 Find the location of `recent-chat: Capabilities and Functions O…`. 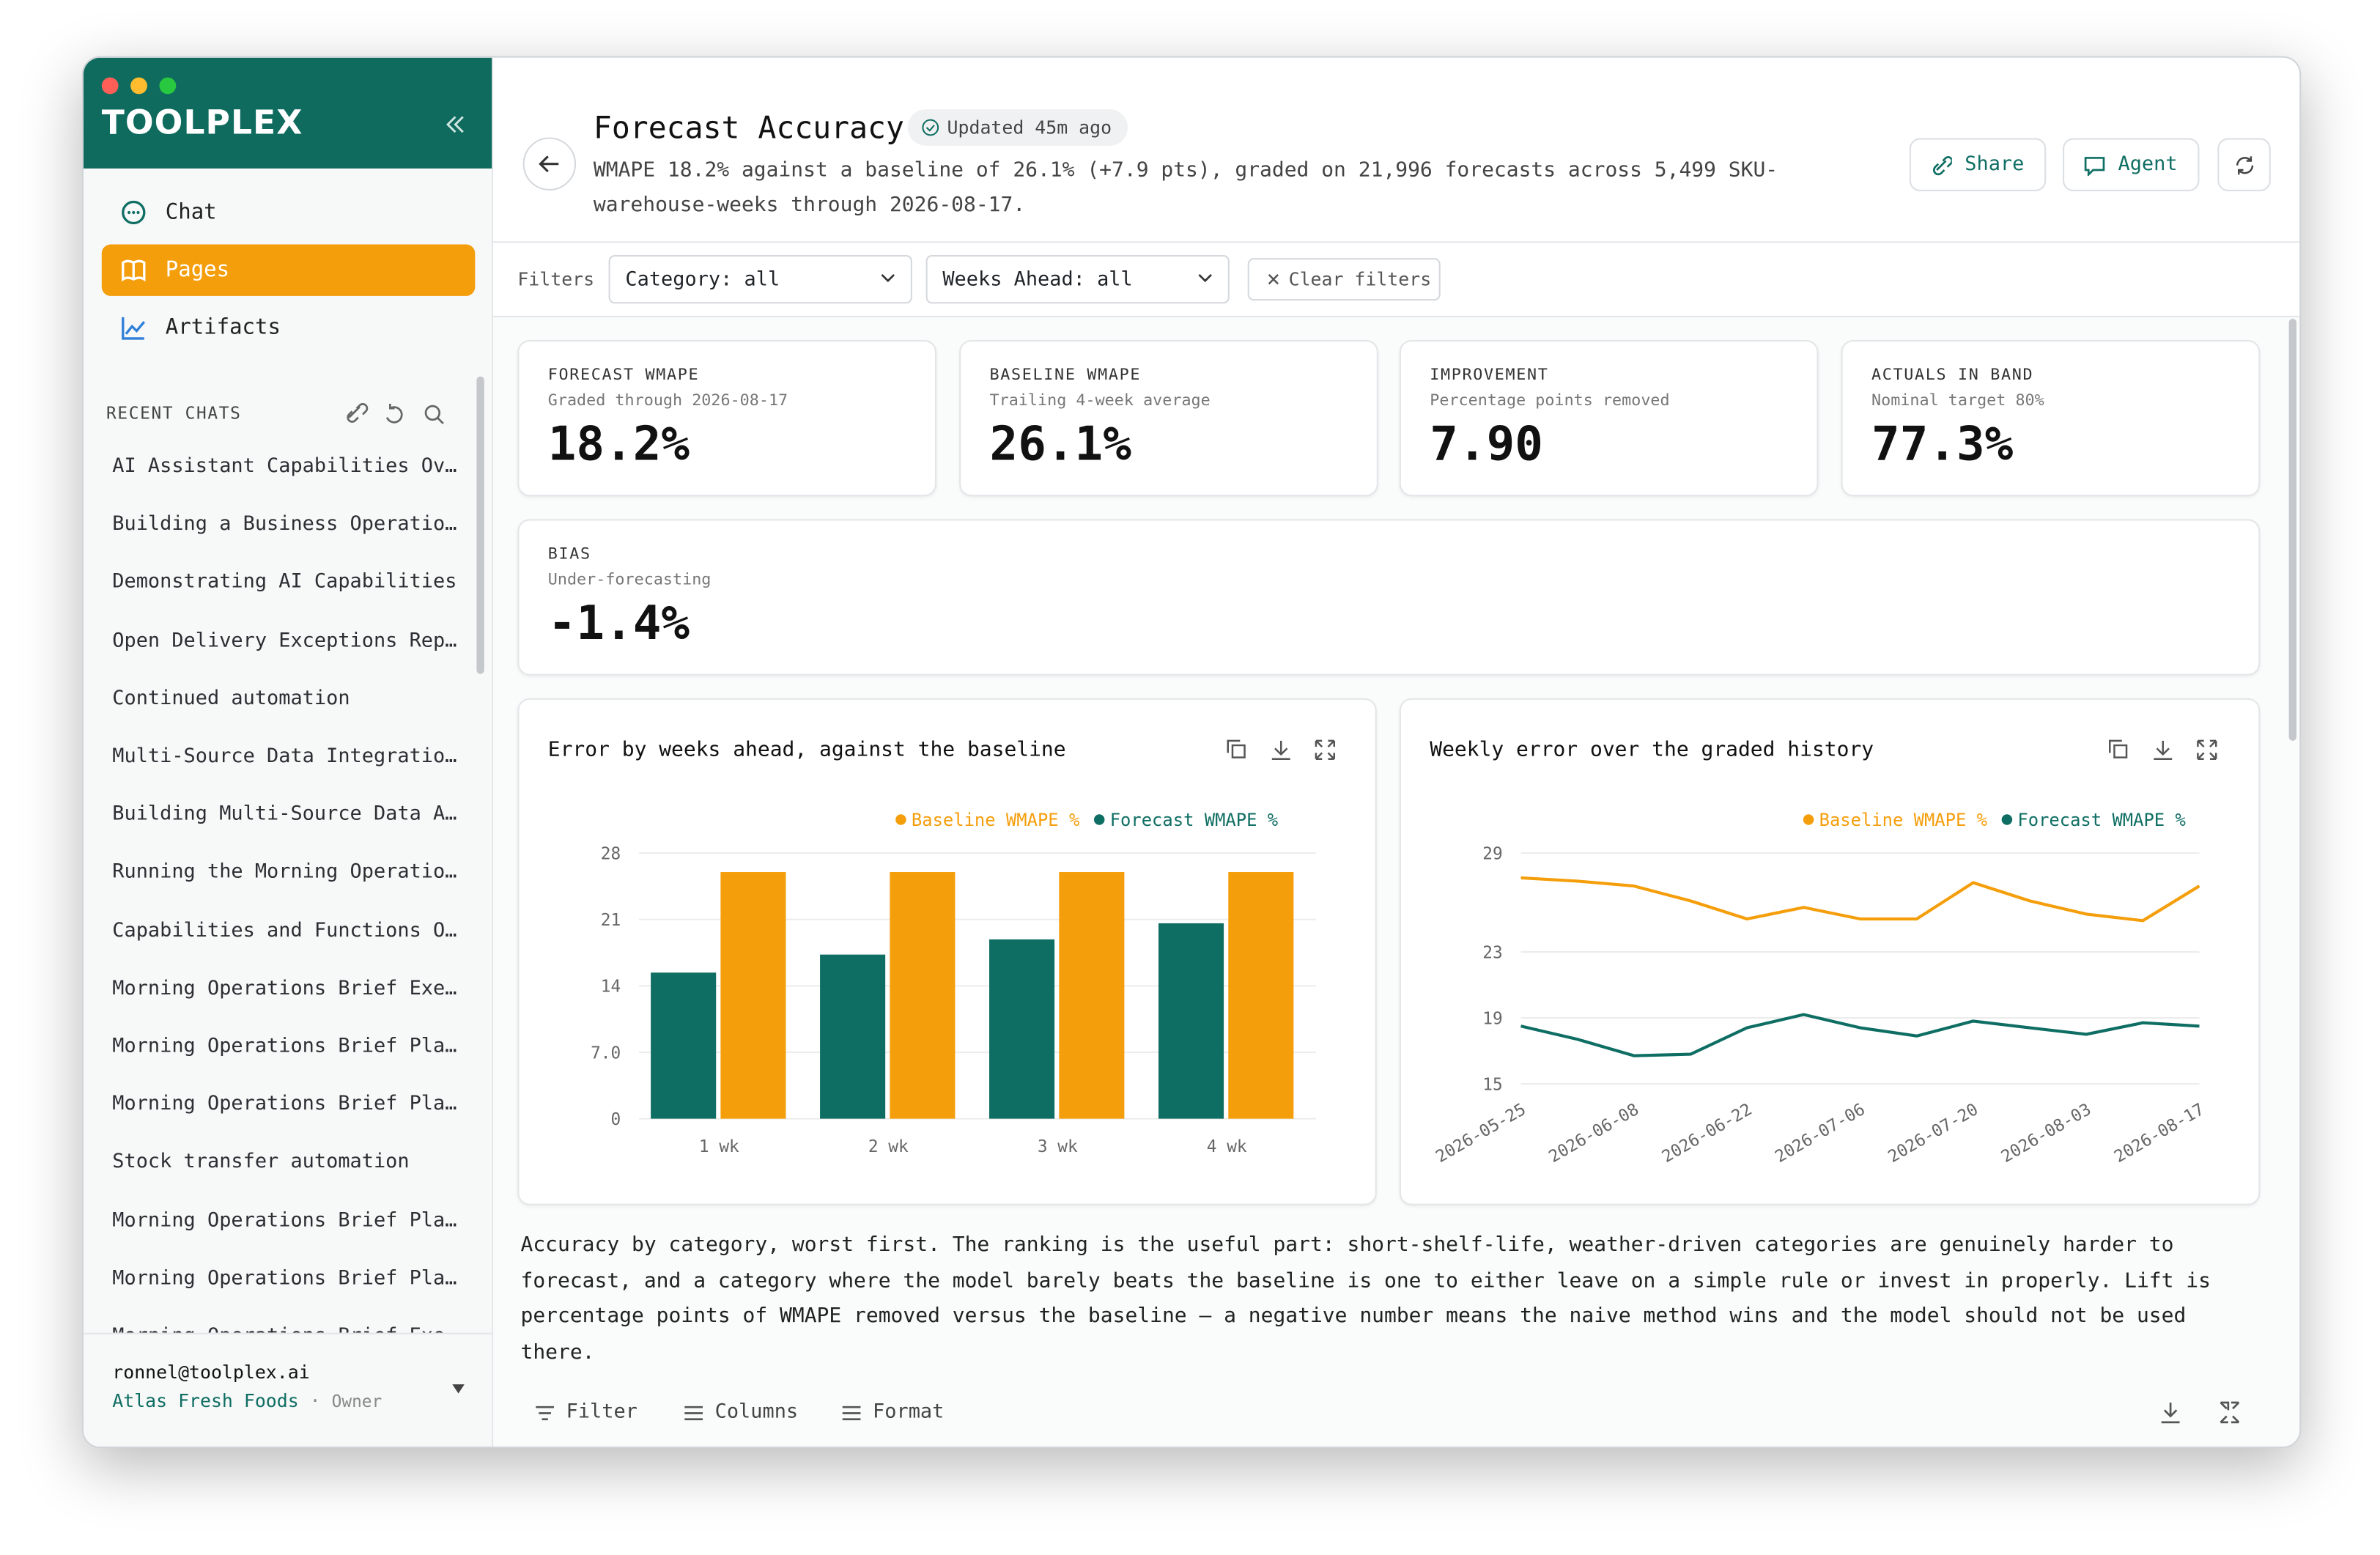

recent-chat: Capabilities and Functions O… is located at coordinates (284, 930).